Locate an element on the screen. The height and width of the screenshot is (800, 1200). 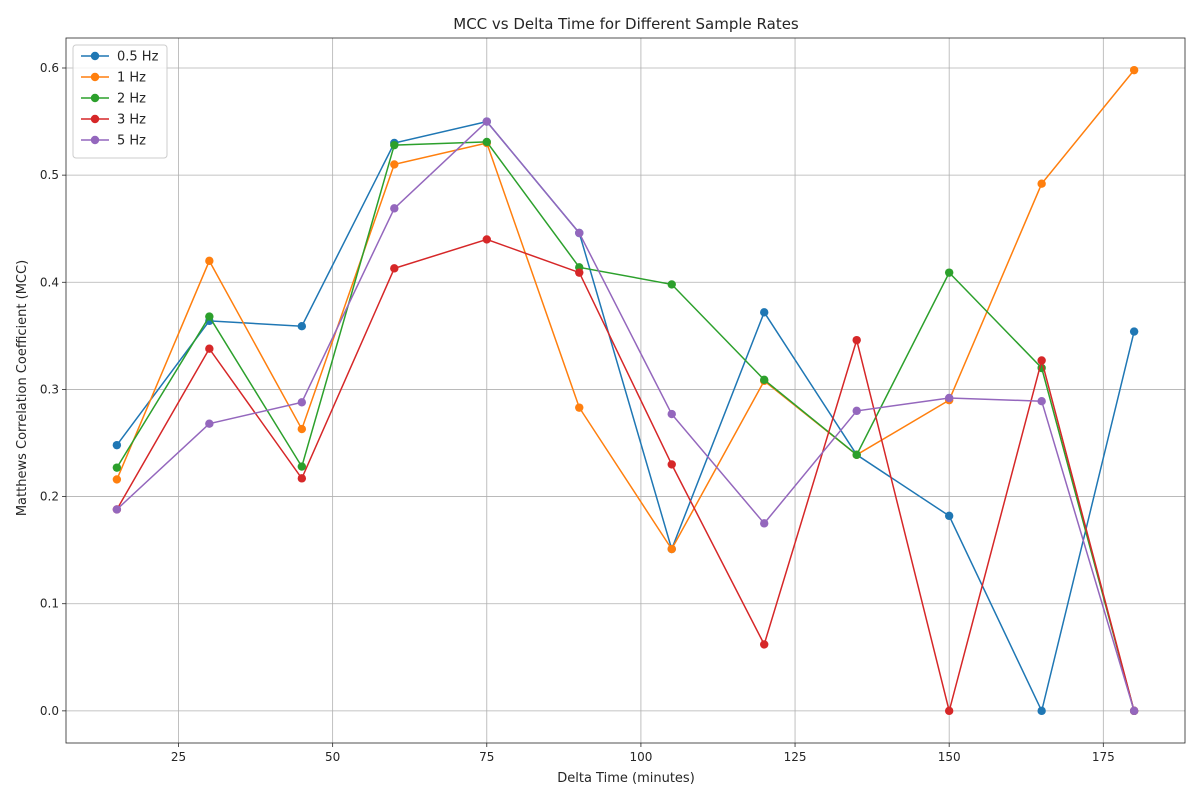
legend-label: 0.5 Hz is located at coordinates (138, 57).